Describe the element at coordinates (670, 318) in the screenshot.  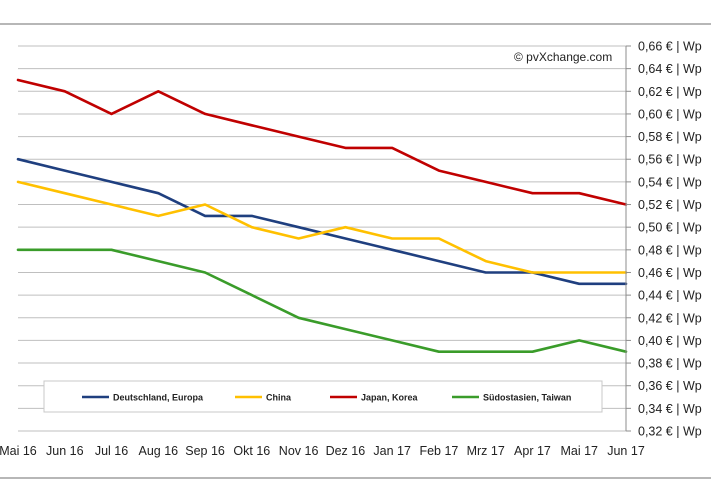
I see `y-tick-label: 0,42 € | Wp` at that location.